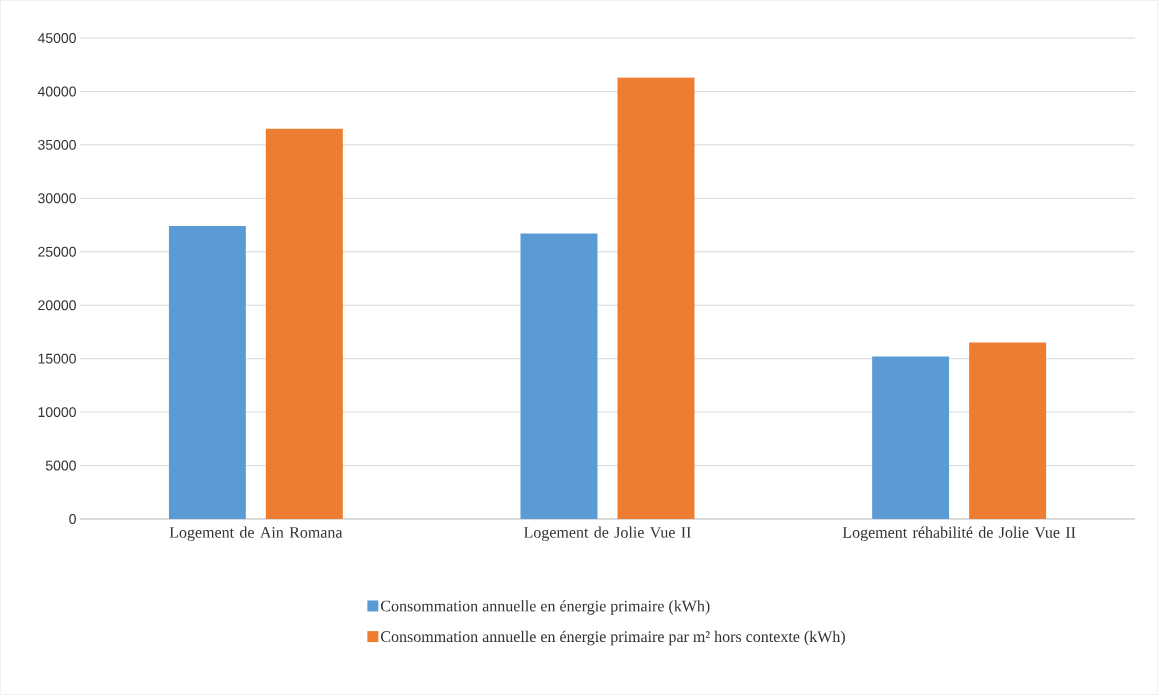 The image size is (1158, 695). I want to click on y-tick-label: 10000, so click(57, 412).